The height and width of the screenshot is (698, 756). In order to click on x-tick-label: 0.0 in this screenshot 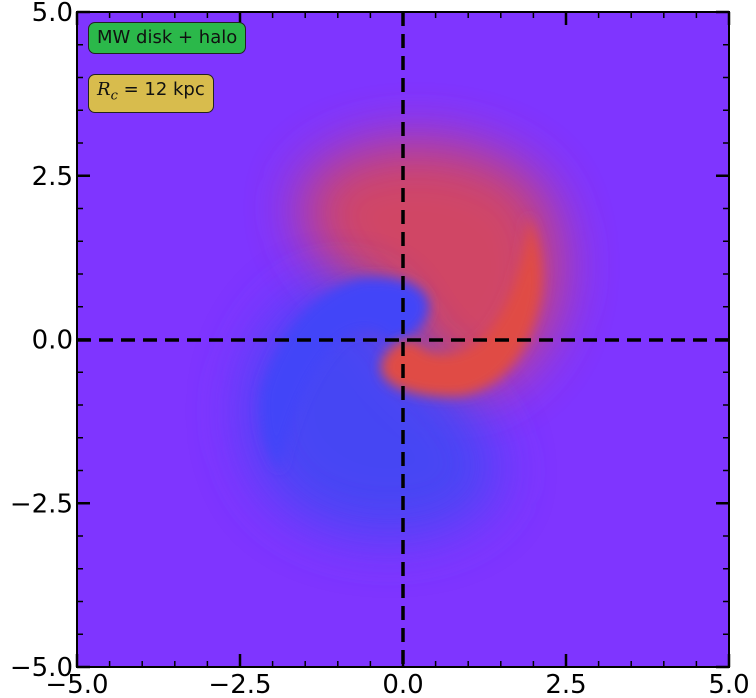, I will do `click(402, 684)`.